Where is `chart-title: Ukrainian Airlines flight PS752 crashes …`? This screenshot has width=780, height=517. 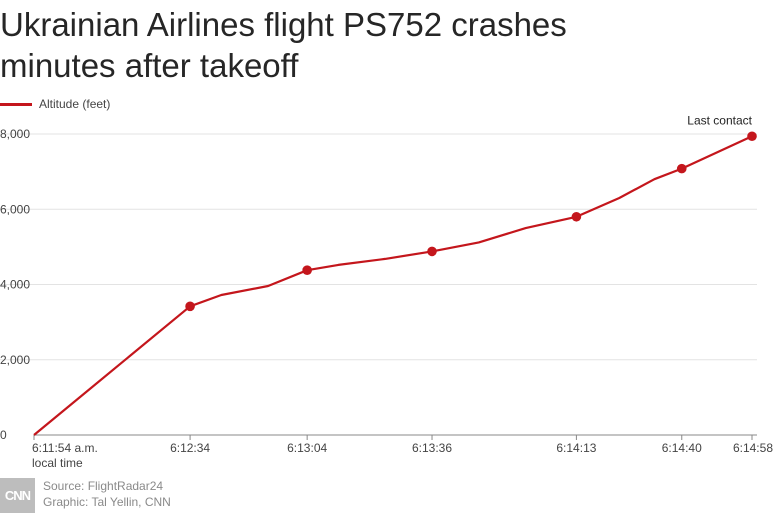 chart-title: Ukrainian Airlines flight PS752 crashes … is located at coordinates (283, 45).